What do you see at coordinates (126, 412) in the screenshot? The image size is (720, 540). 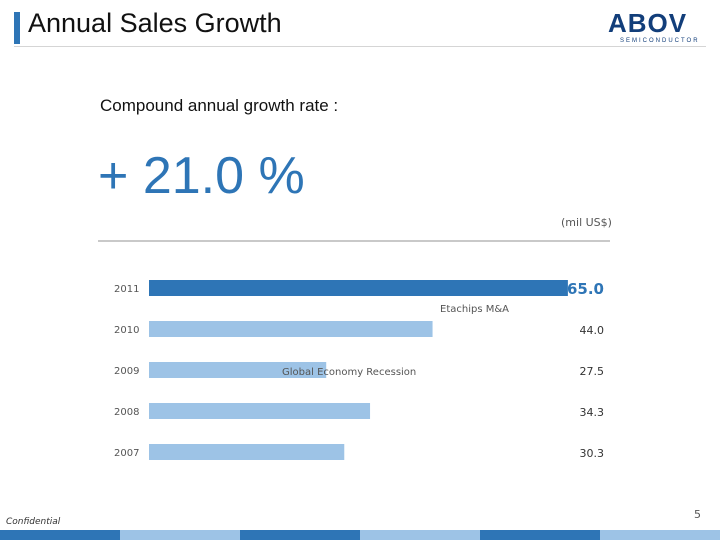 I see `year-label: 2008` at bounding box center [126, 412].